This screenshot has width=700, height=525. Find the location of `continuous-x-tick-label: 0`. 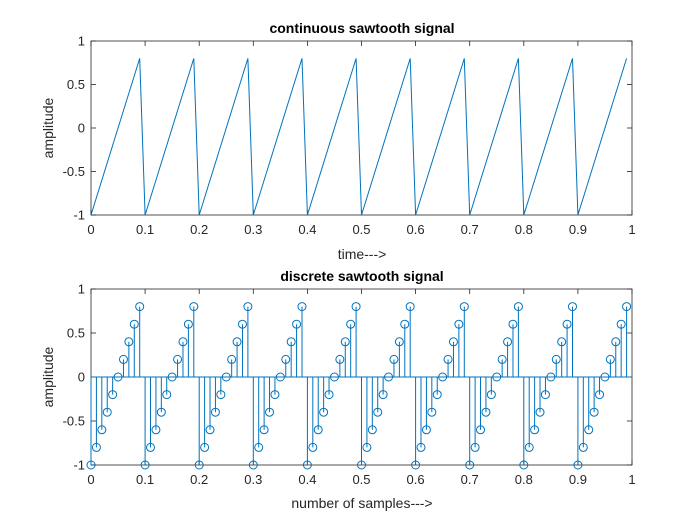

continuous-x-tick-label: 0 is located at coordinates (90, 229).